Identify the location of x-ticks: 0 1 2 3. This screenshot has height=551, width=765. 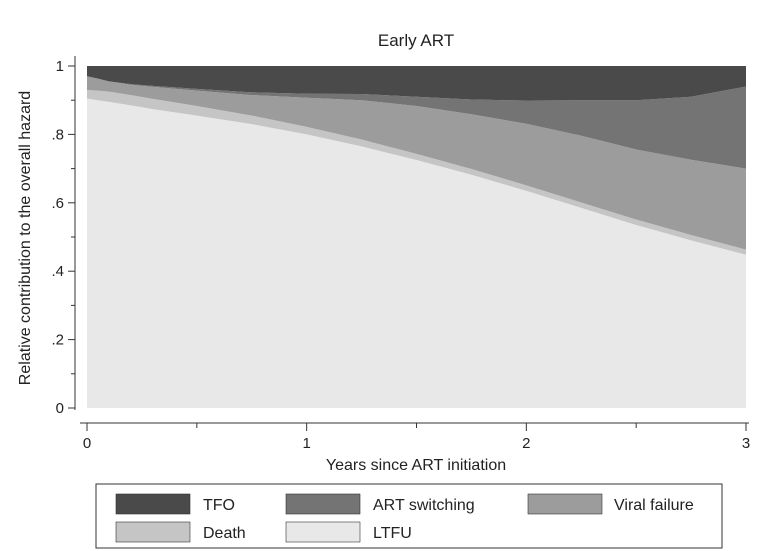
(416, 437).